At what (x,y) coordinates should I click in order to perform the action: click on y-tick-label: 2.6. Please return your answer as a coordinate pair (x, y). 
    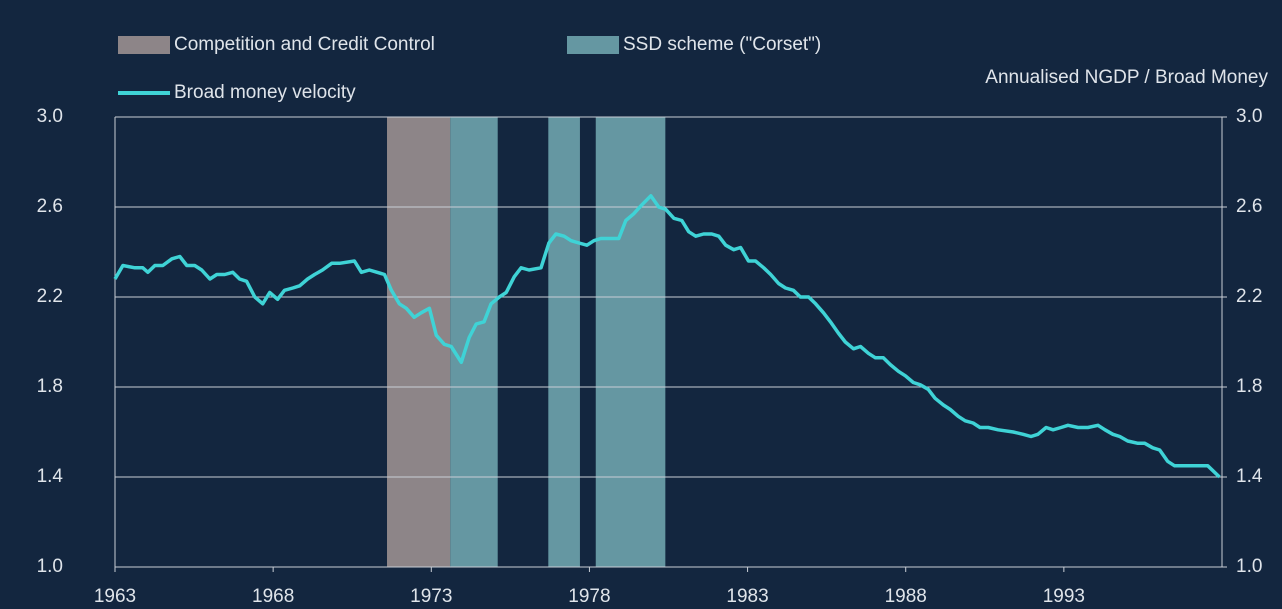
    Looking at the image, I should click on (50, 206).